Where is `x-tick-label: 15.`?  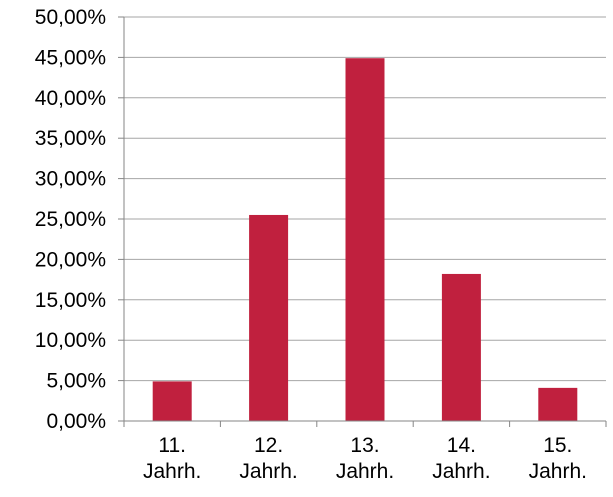 x-tick-label: 15. is located at coordinates (557, 445).